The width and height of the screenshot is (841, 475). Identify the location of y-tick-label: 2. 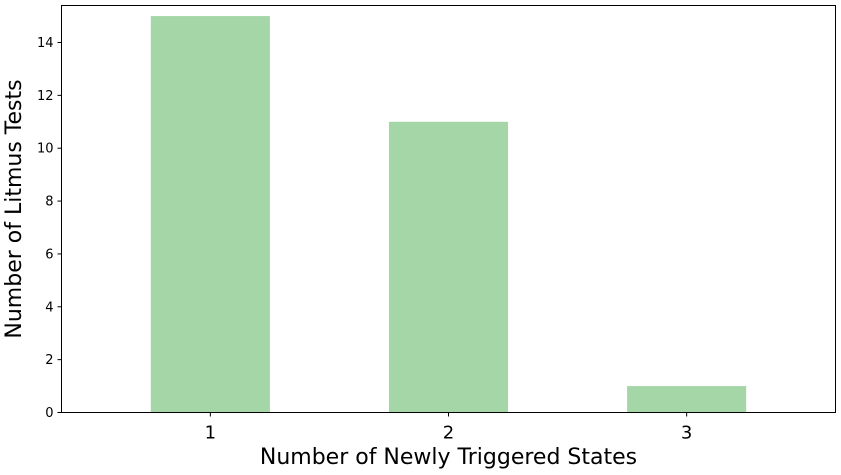
(49, 360).